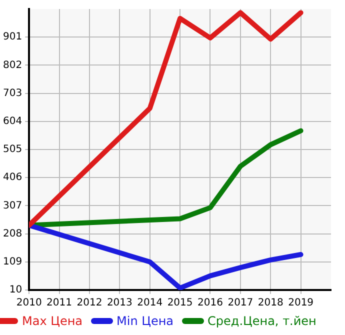 Image resolution: width=345 pixels, height=335 pixels. Describe the element at coordinates (12, 262) in the screenshot. I see `y-tick-label: 109` at that location.